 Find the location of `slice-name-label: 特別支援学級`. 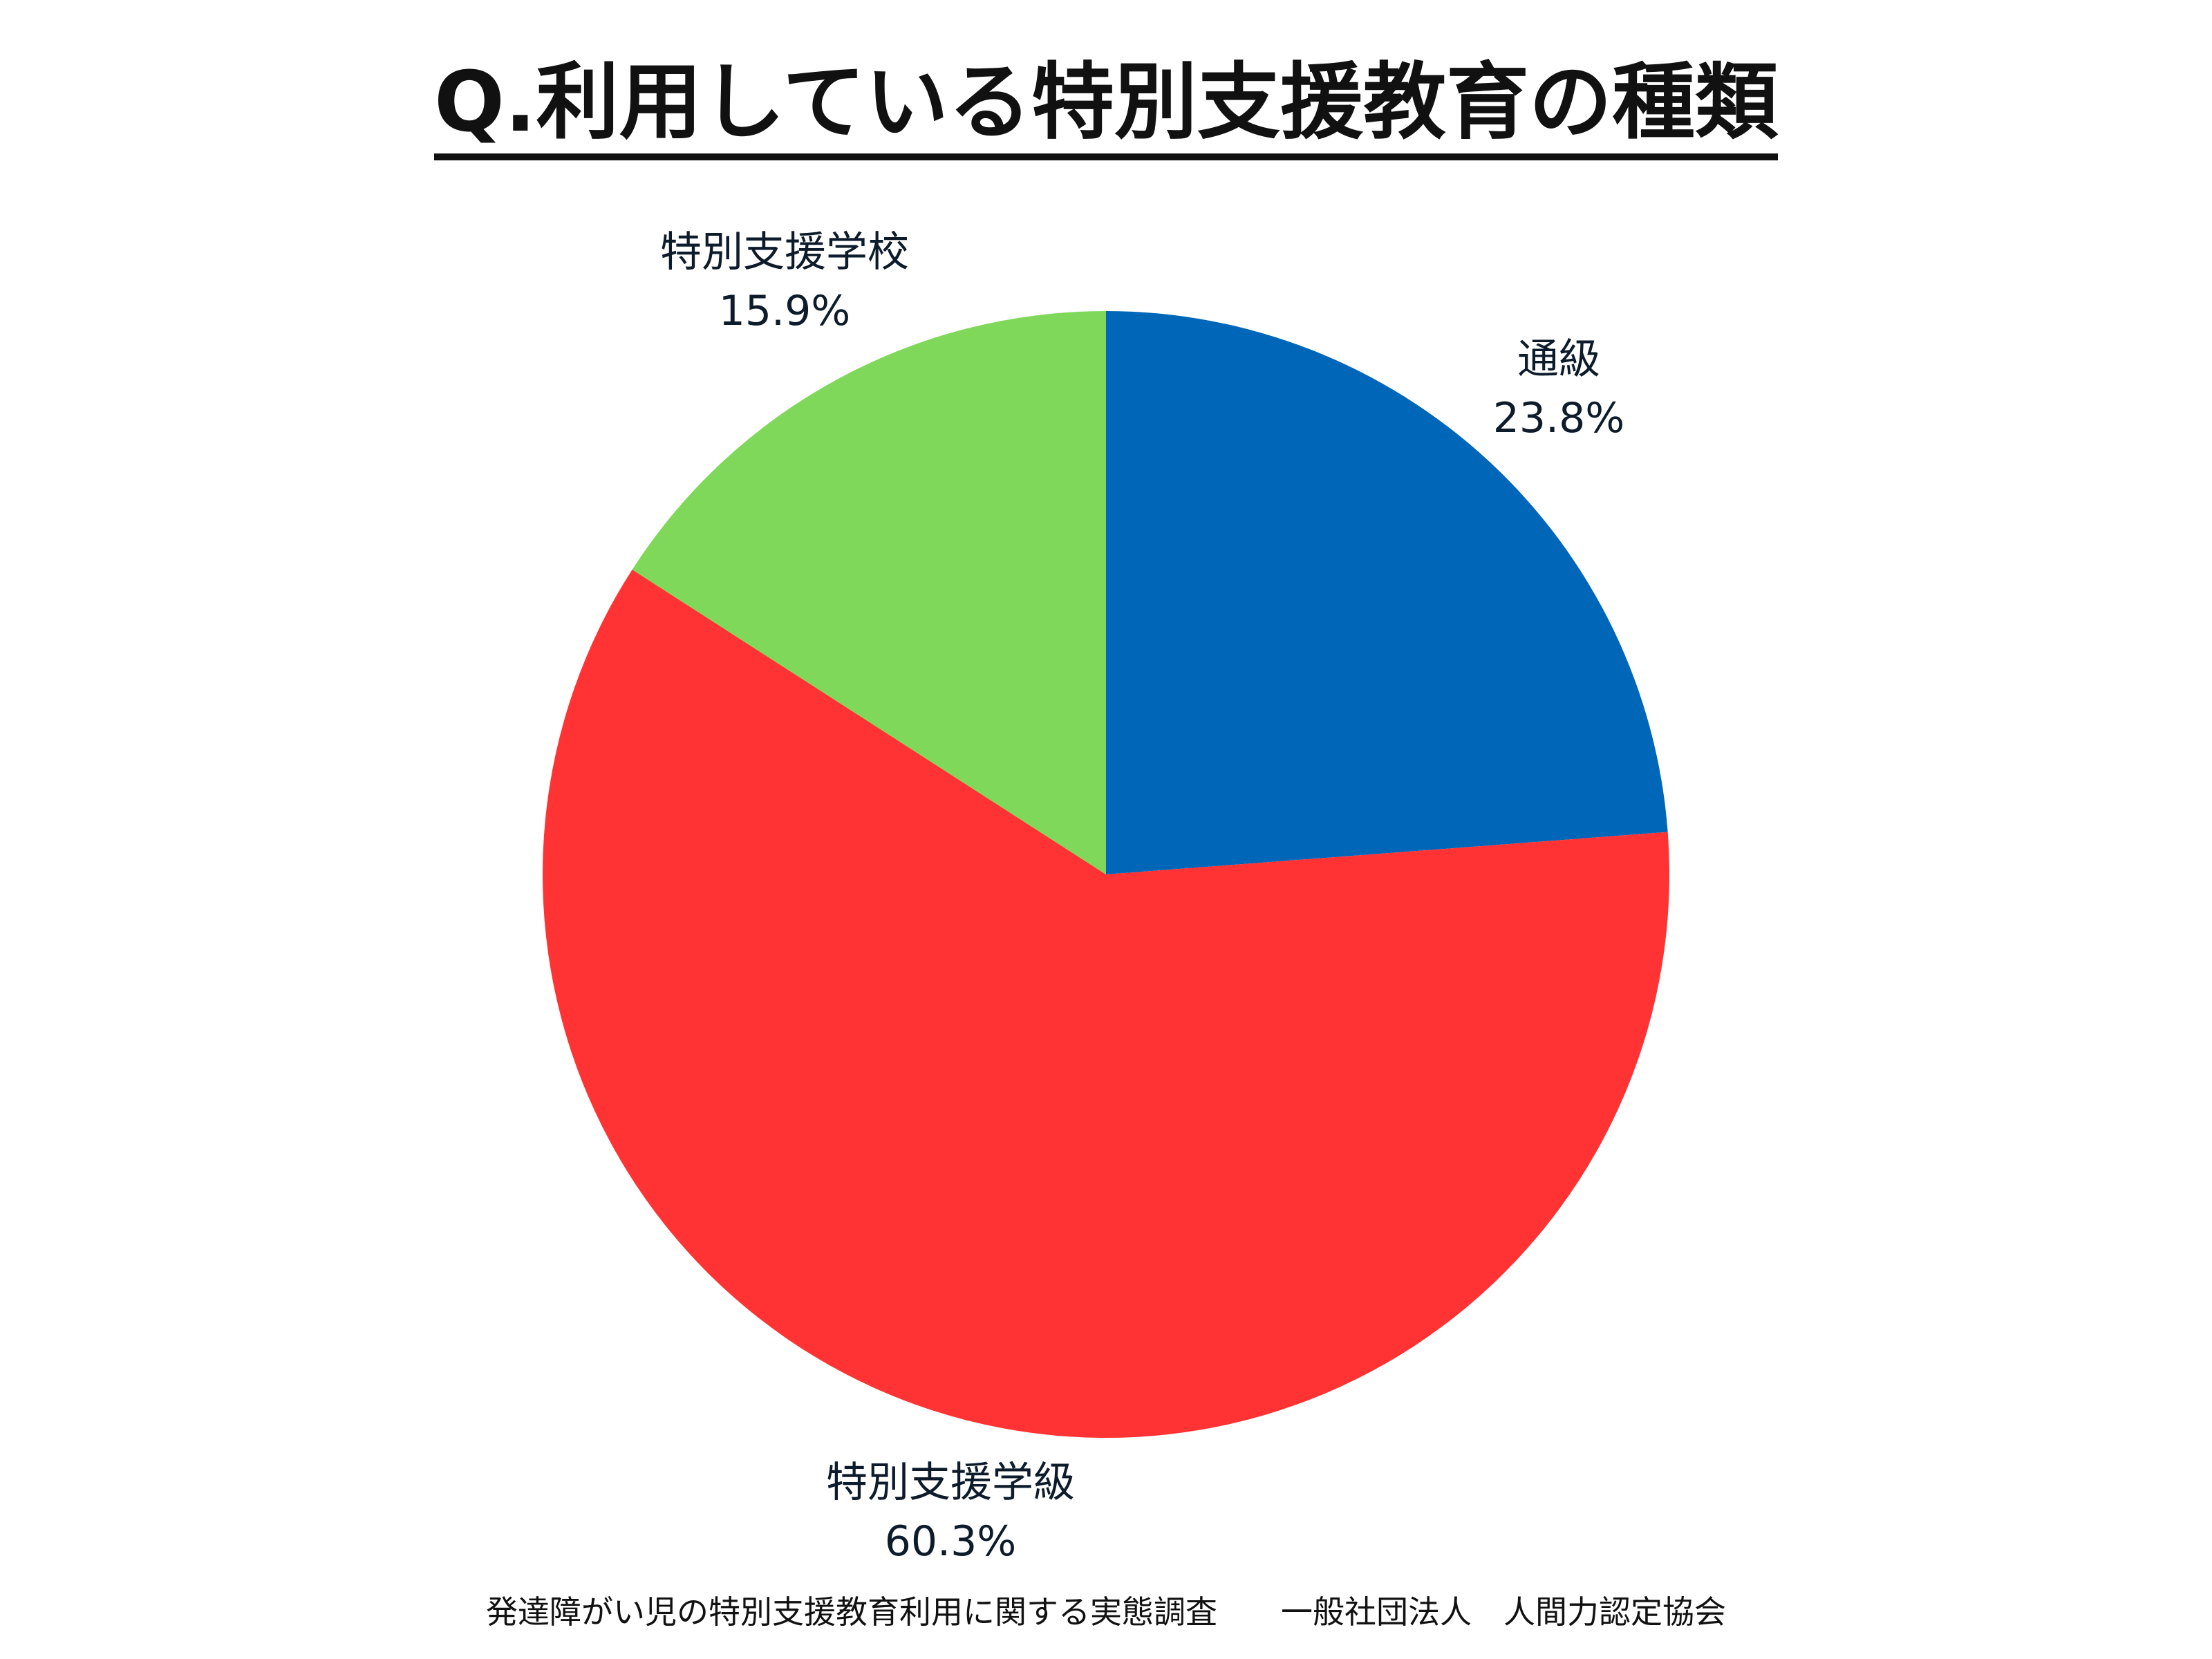

slice-name-label: 特別支援学級 is located at coordinates (950, 1483).